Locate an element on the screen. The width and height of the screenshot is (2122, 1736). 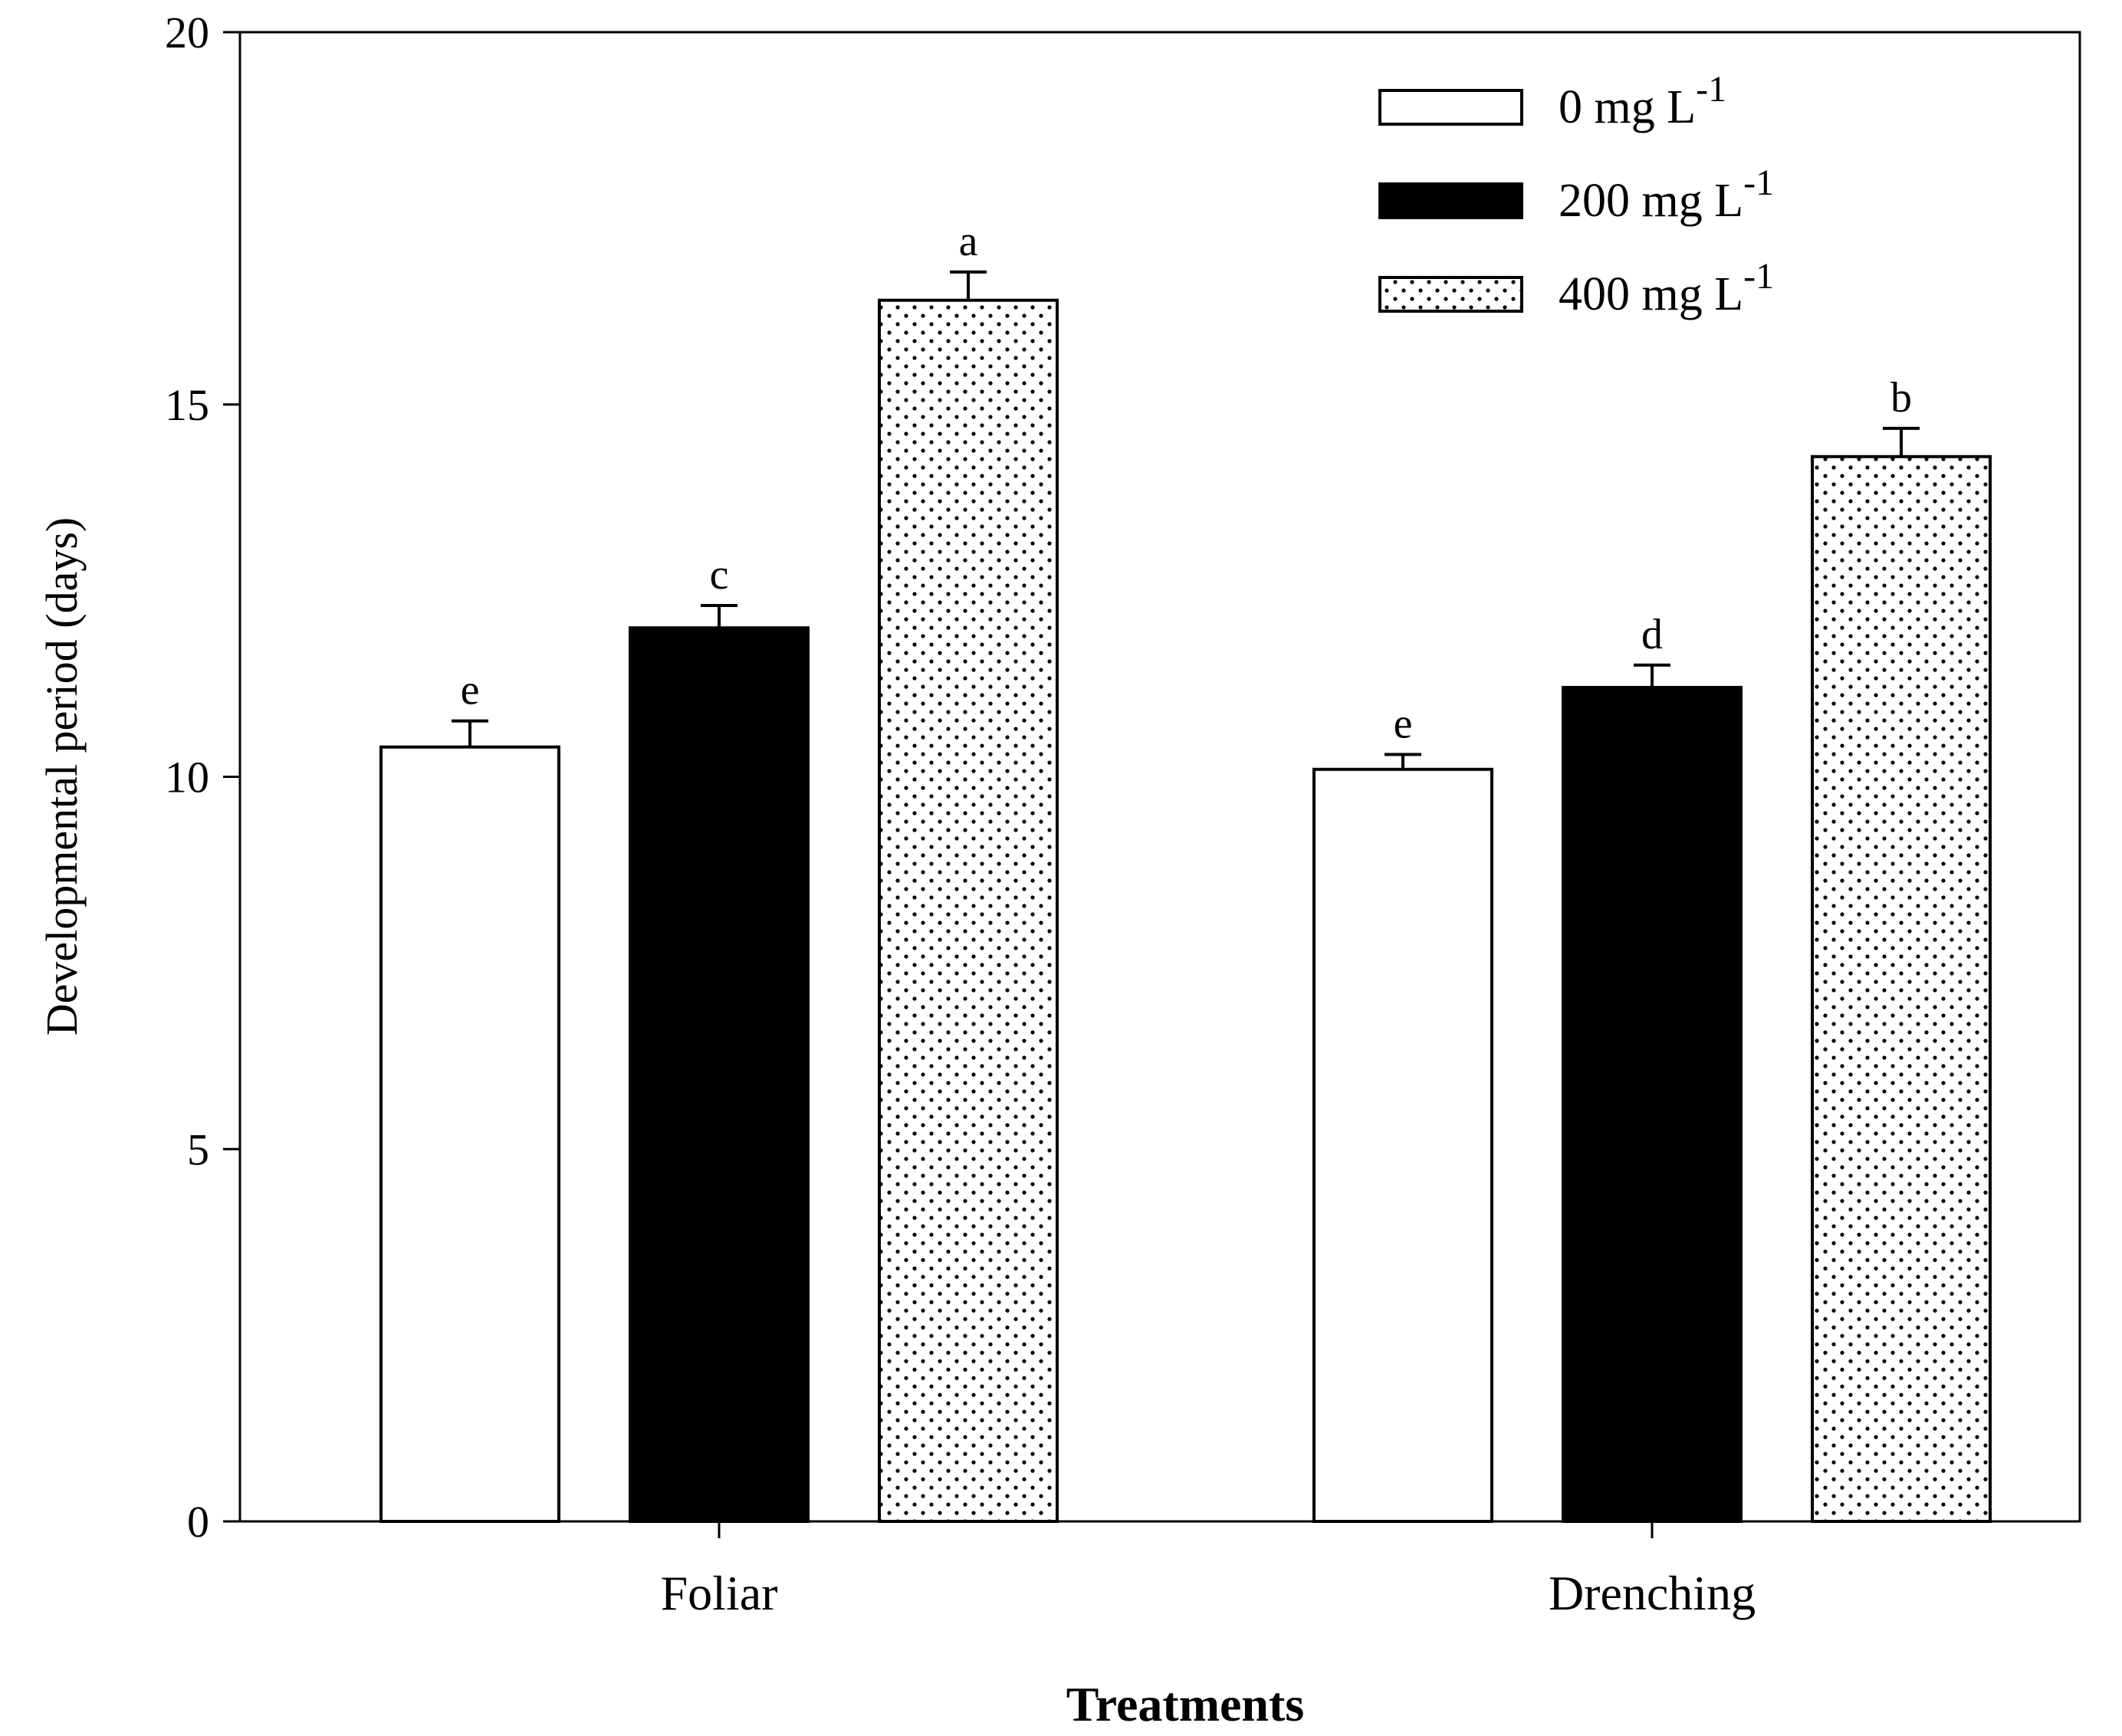
significance-letter: c is located at coordinates (719, 575).